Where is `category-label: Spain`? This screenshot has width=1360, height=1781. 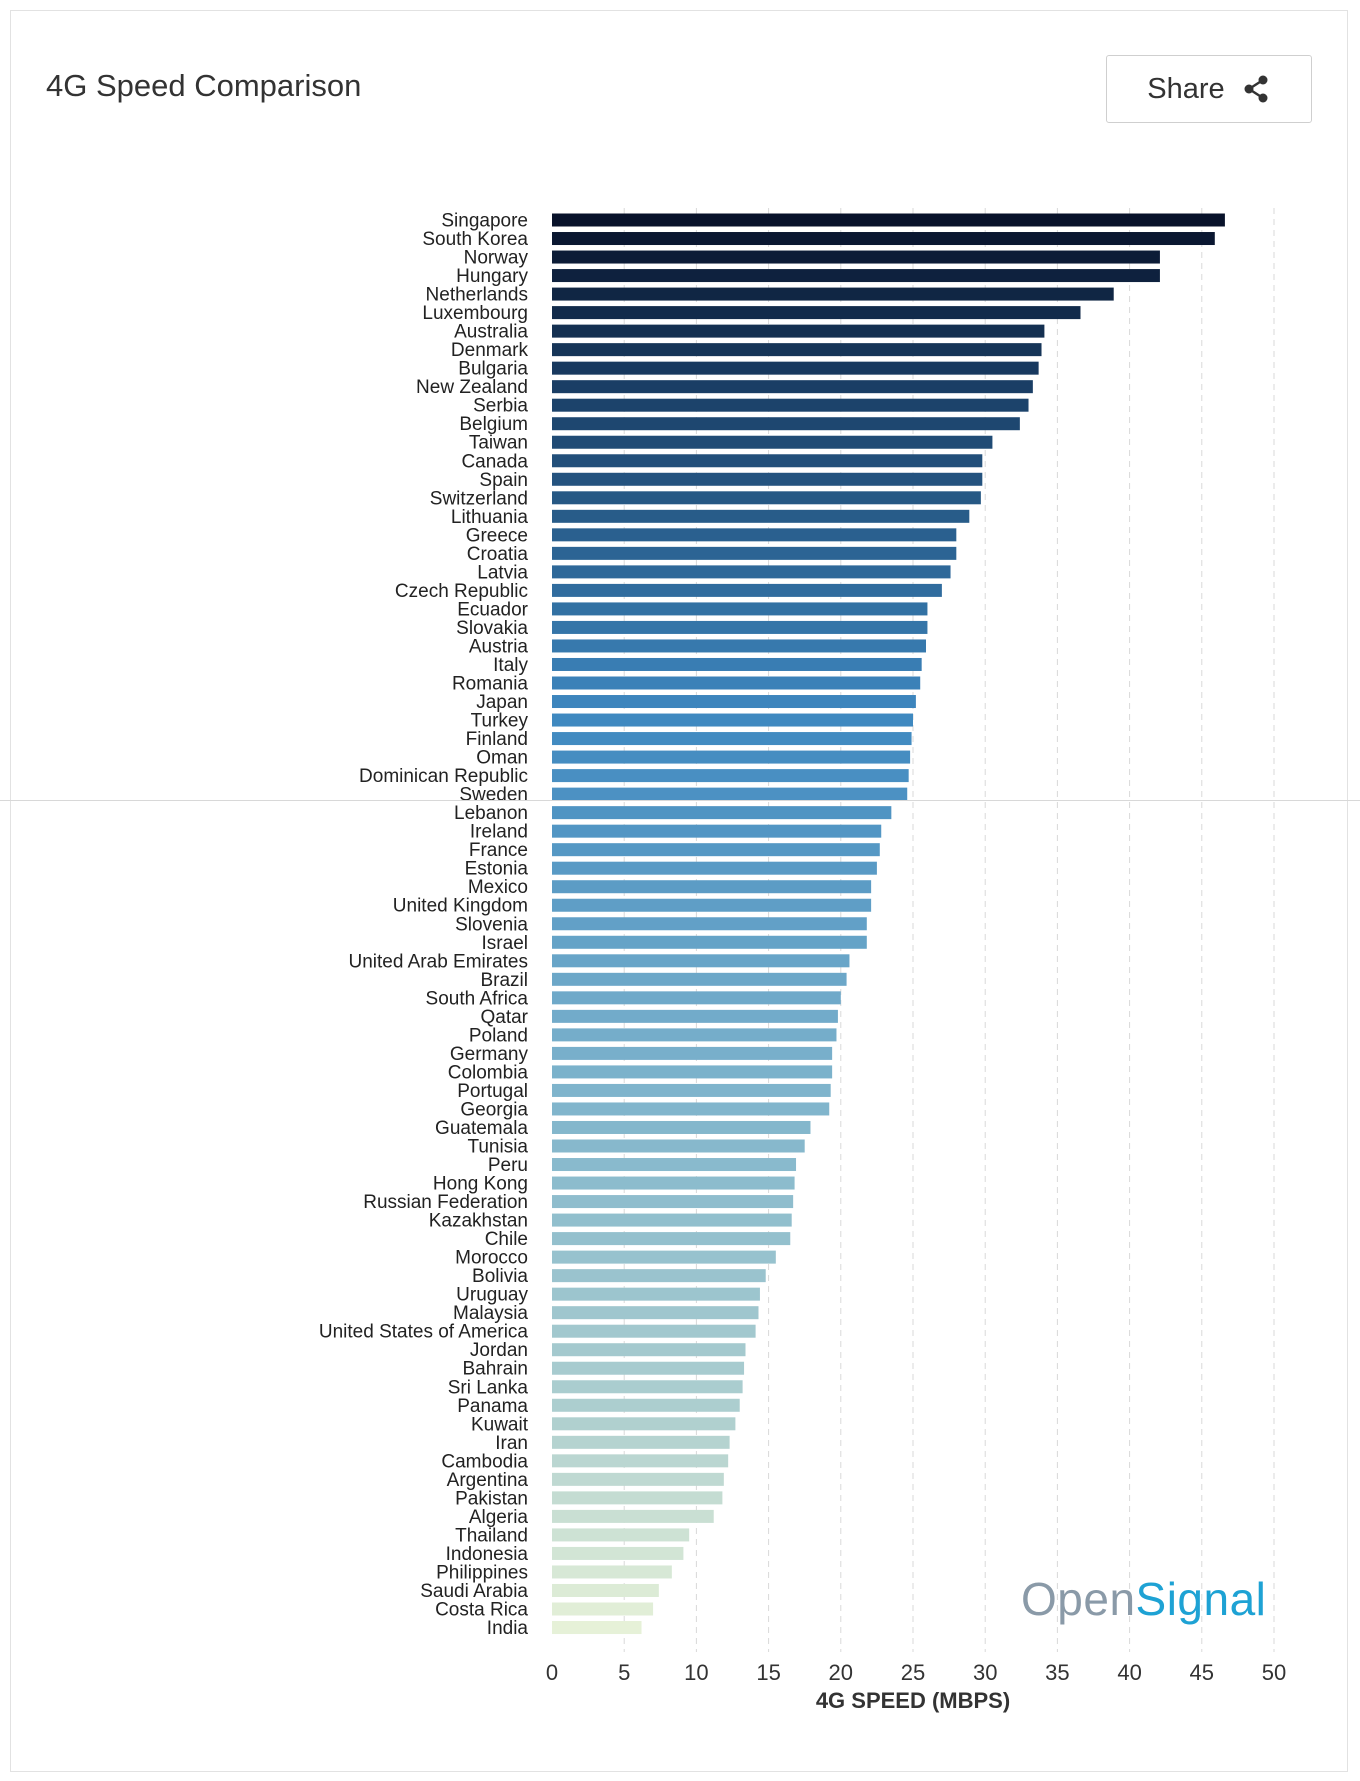
category-label: Spain is located at coordinates (503, 480).